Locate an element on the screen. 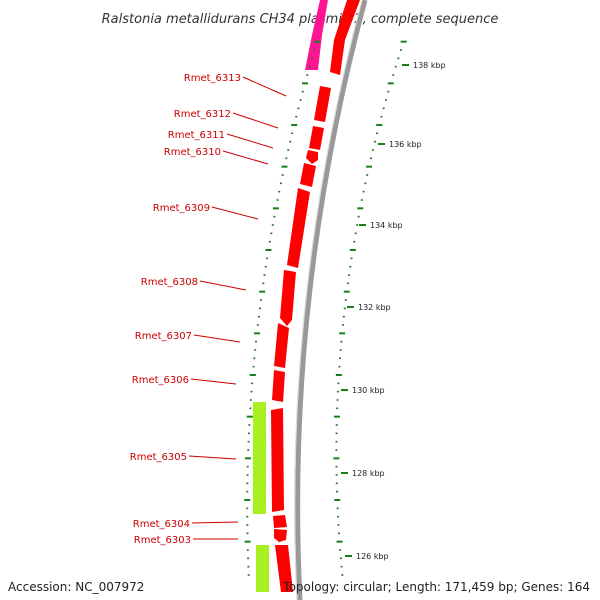  gene-arrow-bottom is located at coordinates (284, 568).